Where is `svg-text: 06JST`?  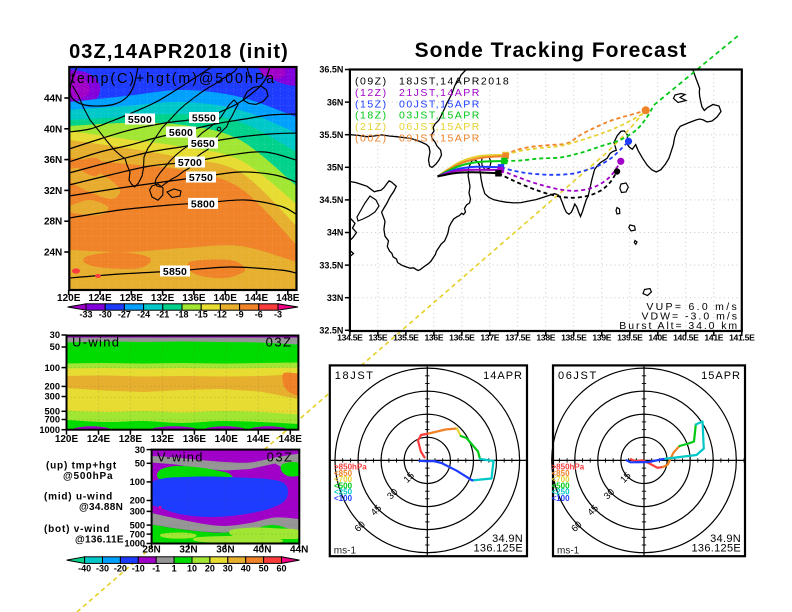
svg-text: 06JST is located at coordinates (578, 376).